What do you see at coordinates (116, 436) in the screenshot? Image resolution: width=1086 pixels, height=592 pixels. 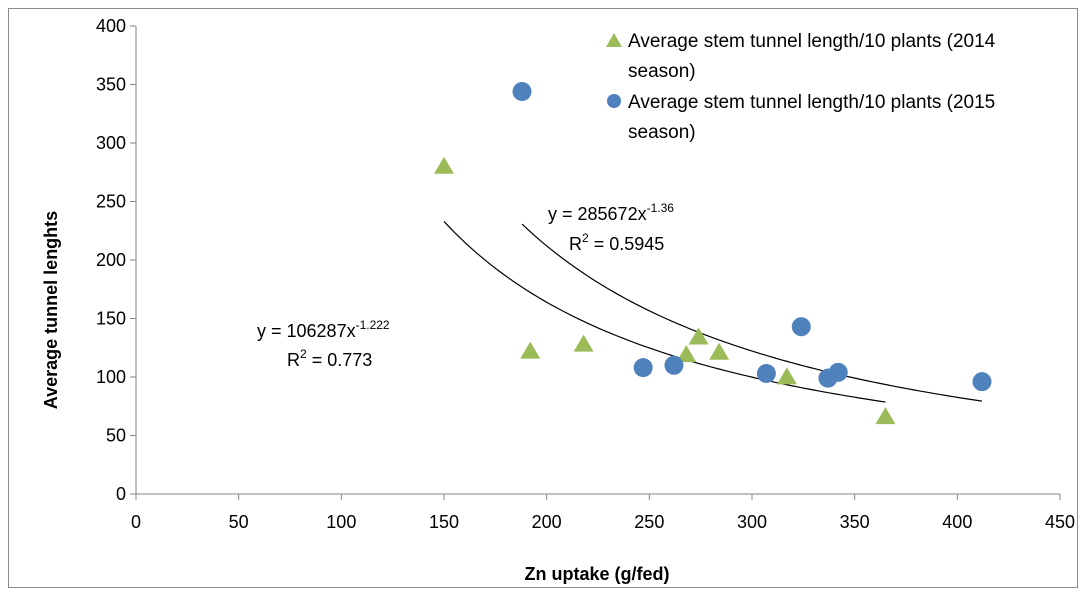 I see `y-tick-label: 50` at bounding box center [116, 436].